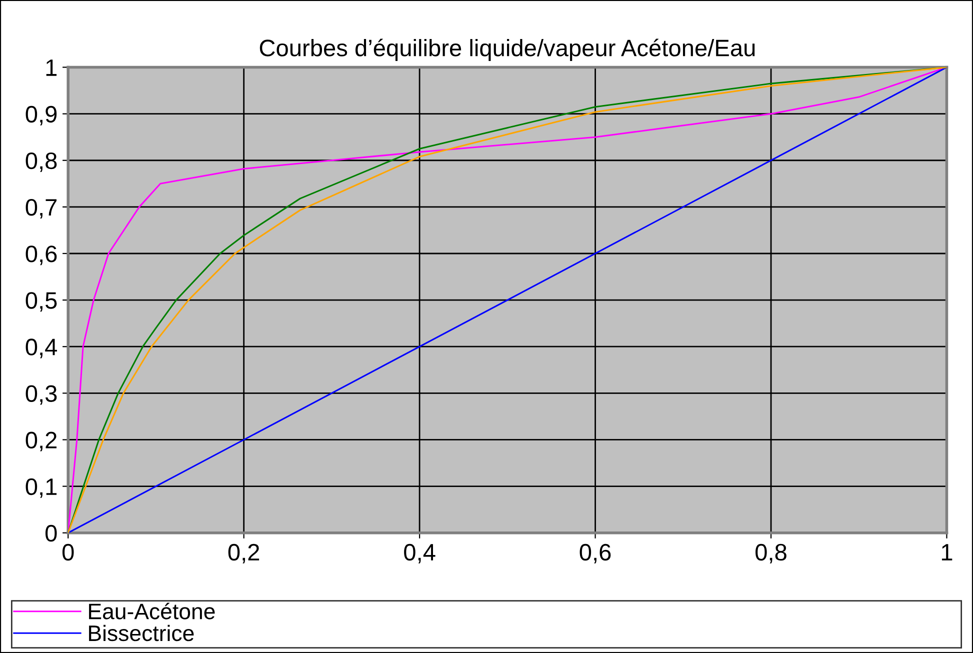 This screenshot has height=653, width=973. What do you see at coordinates (68, 552) in the screenshot?
I see `x-tick-label: 0` at bounding box center [68, 552].